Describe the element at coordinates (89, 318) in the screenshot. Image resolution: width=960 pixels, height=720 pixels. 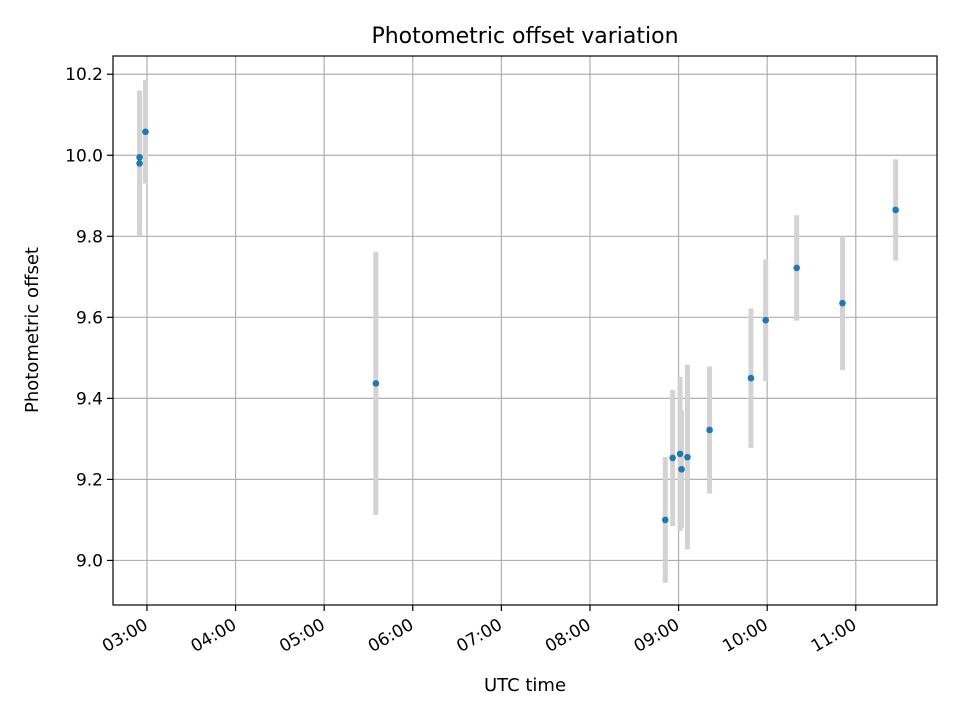
I see `y-tick-label: 9.6` at that location.